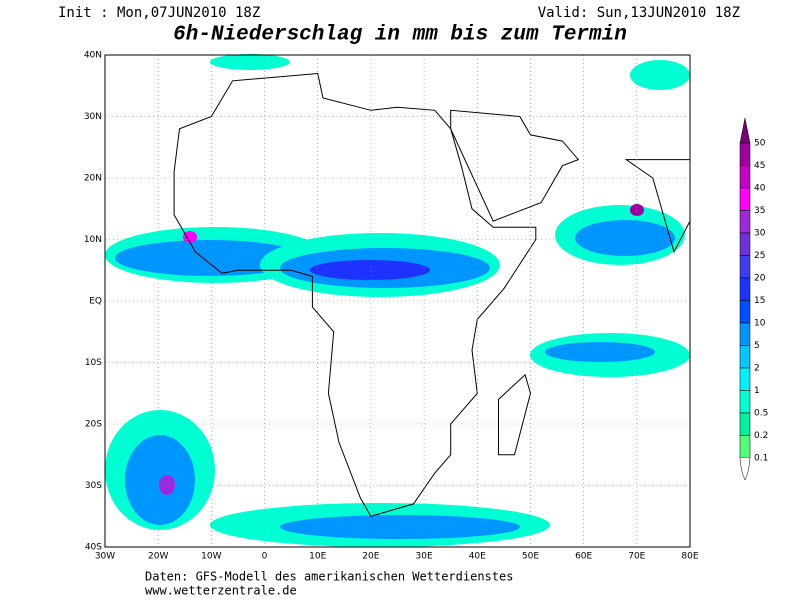  Describe the element at coordinates (761, 459) in the screenshot. I see `colorbar-label: 0.1` at that location.